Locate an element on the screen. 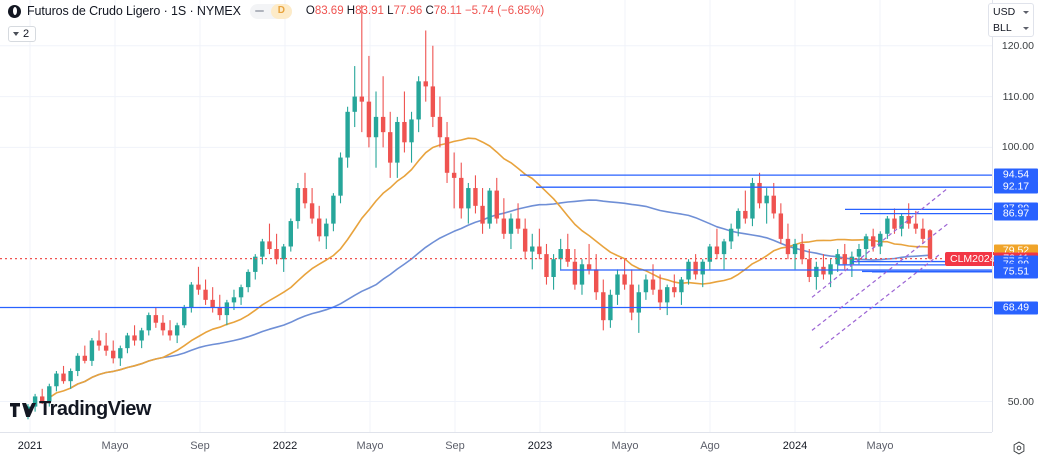 The width and height of the screenshot is (1038, 461). ohlc-o-value: 83.69 is located at coordinates (329, 11).